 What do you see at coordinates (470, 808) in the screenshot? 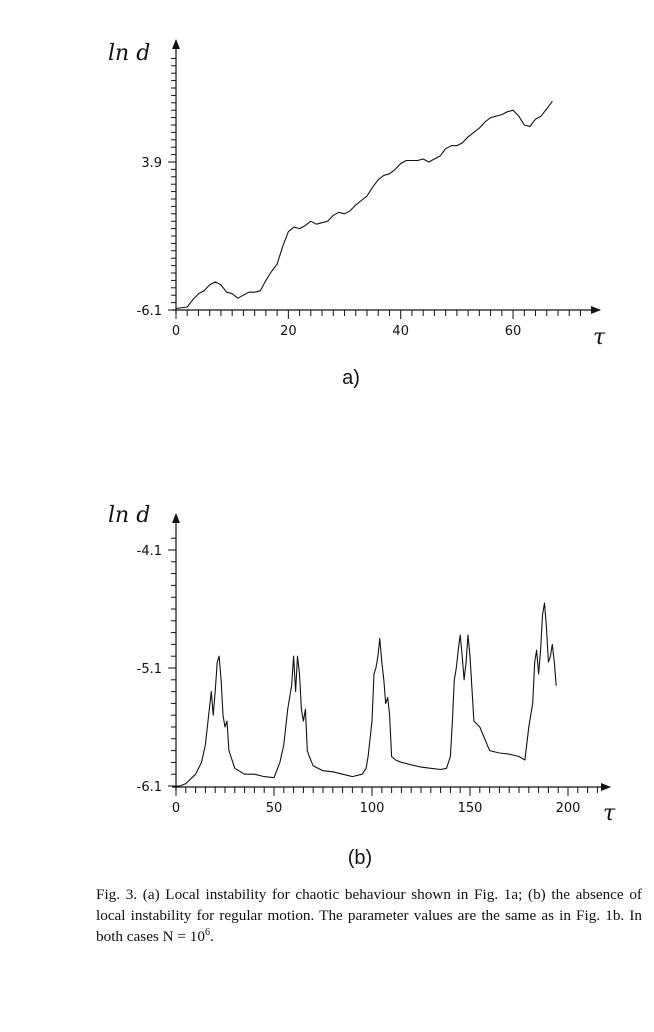
I see `x-tick-label: 150` at bounding box center [470, 808].